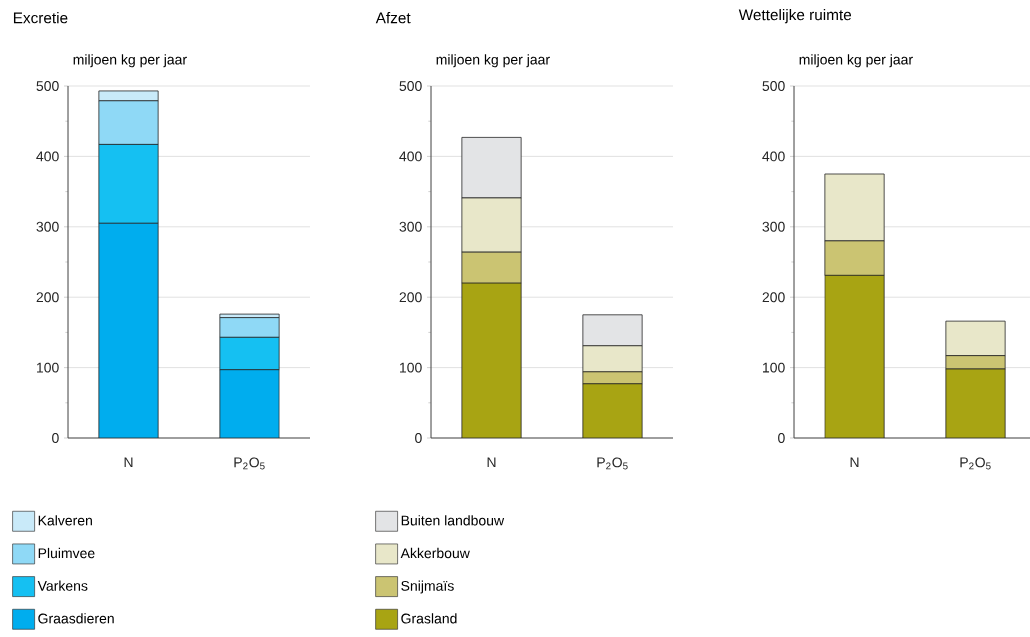 Image resolution: width=1030 pixels, height=637 pixels. What do you see at coordinates (65, 520) in the screenshot?
I see `legend-label: Kalveren` at bounding box center [65, 520].